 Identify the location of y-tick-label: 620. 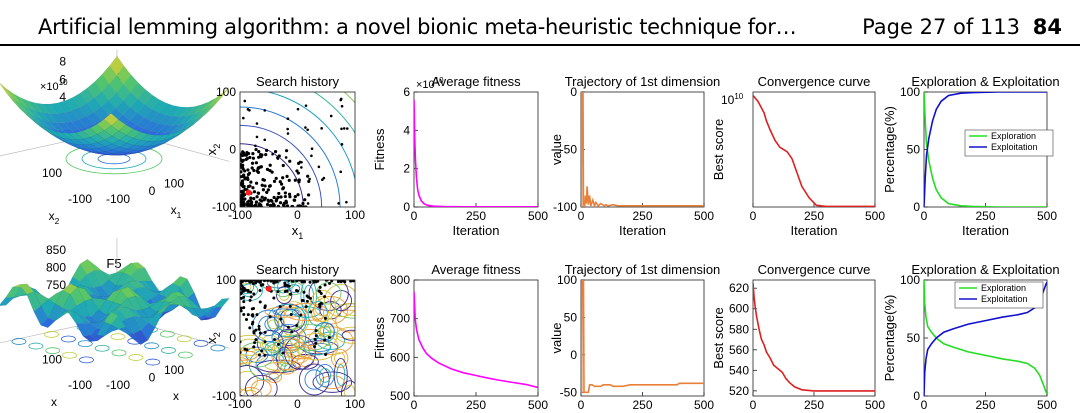
(739, 288).